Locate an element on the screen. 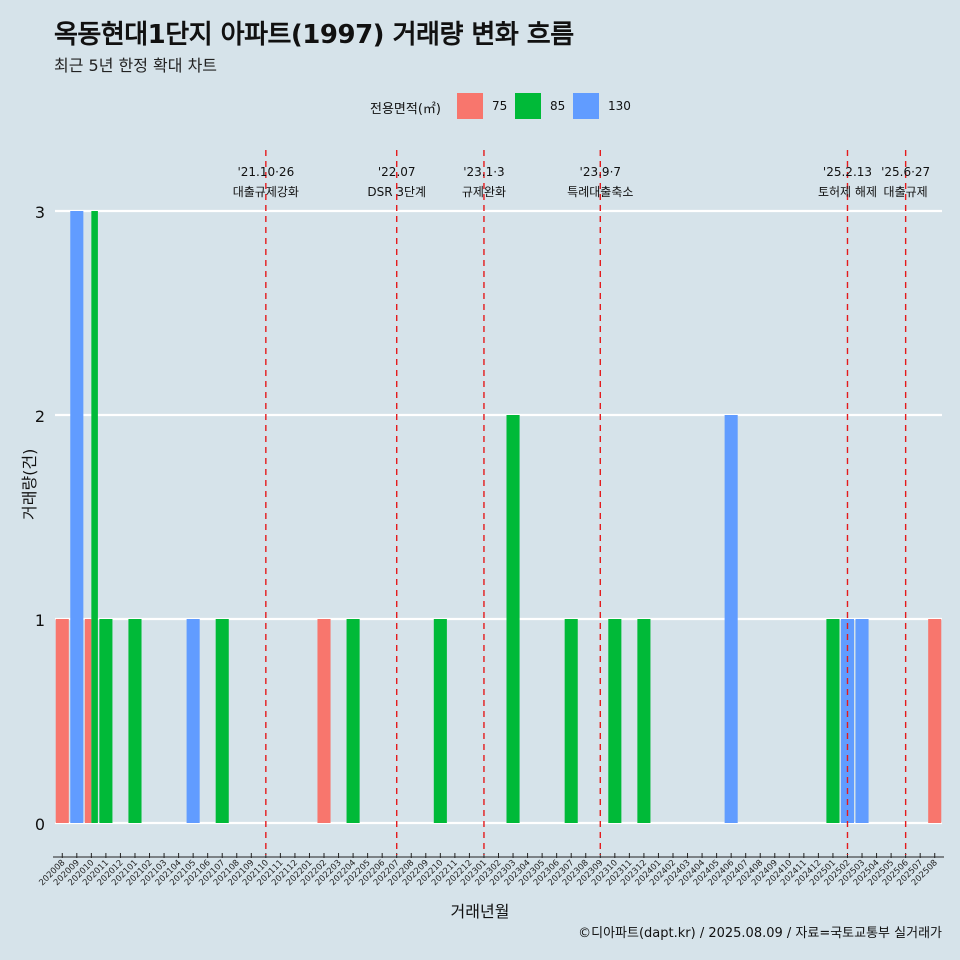  policy-date-label: '21.10·26 is located at coordinates (265, 172).